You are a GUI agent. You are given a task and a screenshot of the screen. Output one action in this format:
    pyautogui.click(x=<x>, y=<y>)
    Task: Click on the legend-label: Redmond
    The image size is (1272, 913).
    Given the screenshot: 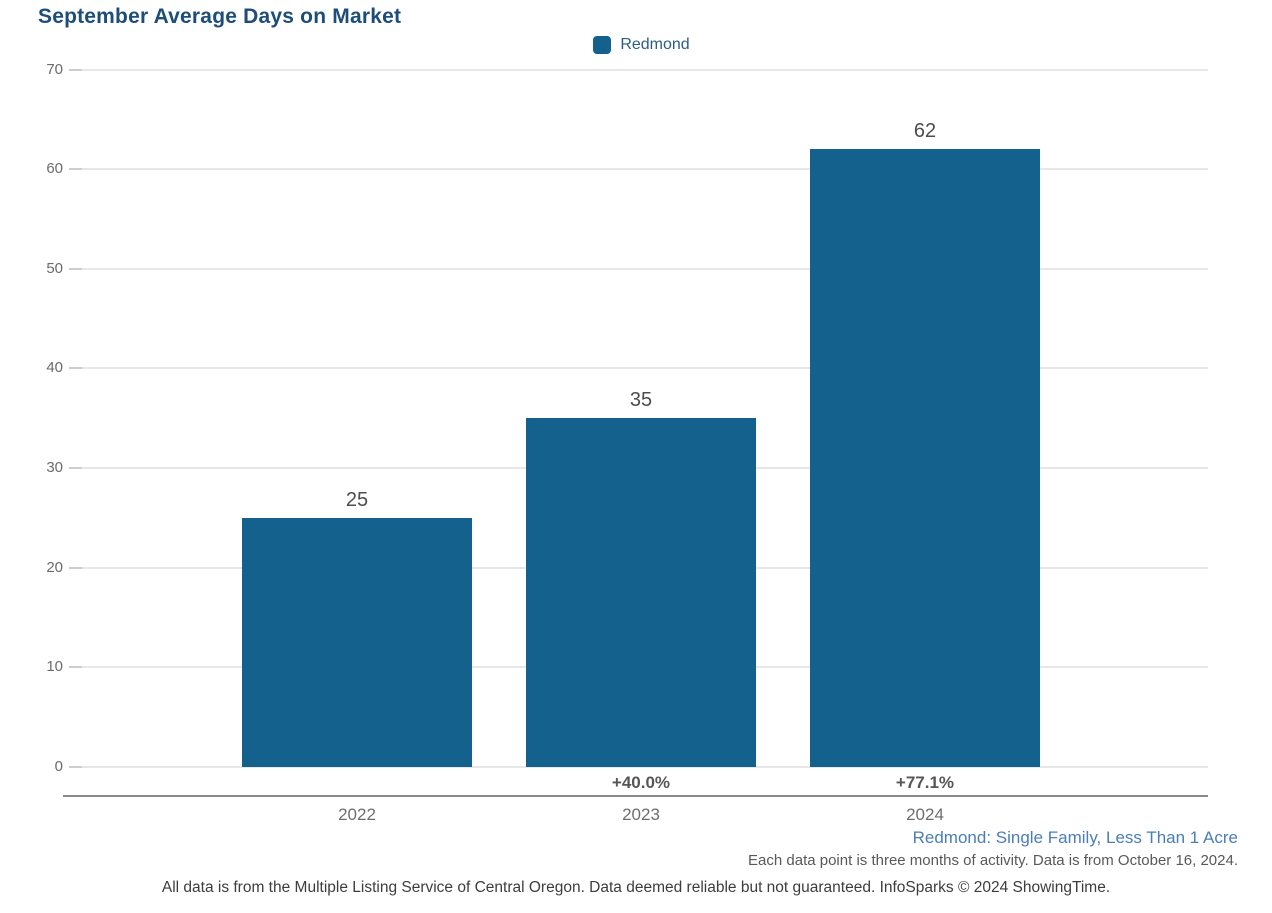 What is the action you would take?
    pyautogui.click(x=655, y=44)
    